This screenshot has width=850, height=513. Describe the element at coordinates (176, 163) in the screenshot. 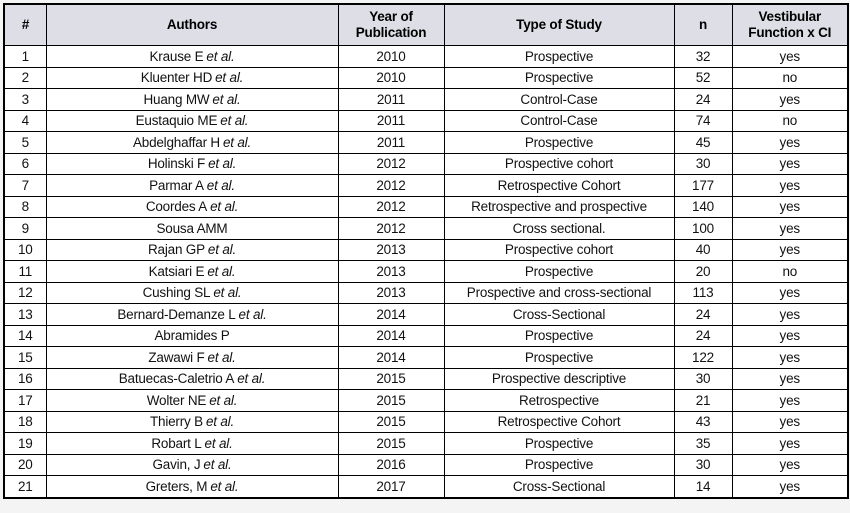

I see `author-name: Holinski F` at that location.